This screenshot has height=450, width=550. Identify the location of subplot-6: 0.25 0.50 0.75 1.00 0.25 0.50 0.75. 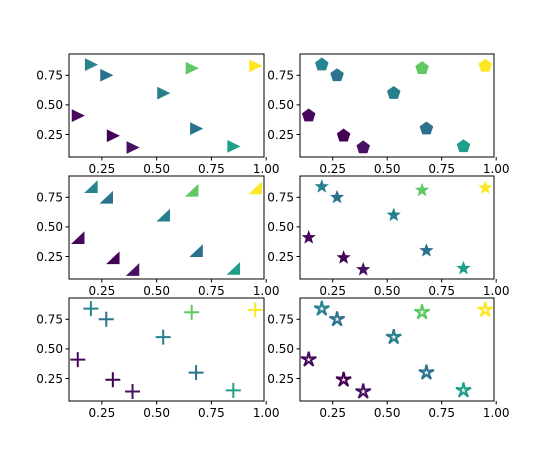
(388, 358).